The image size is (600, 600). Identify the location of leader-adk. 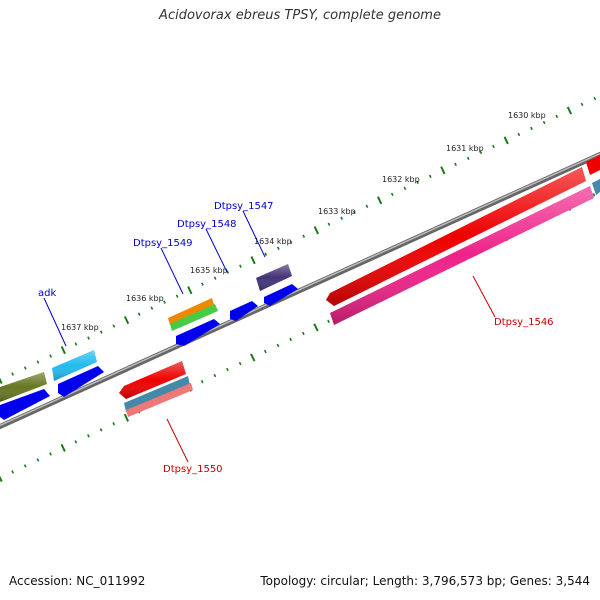
(55, 322).